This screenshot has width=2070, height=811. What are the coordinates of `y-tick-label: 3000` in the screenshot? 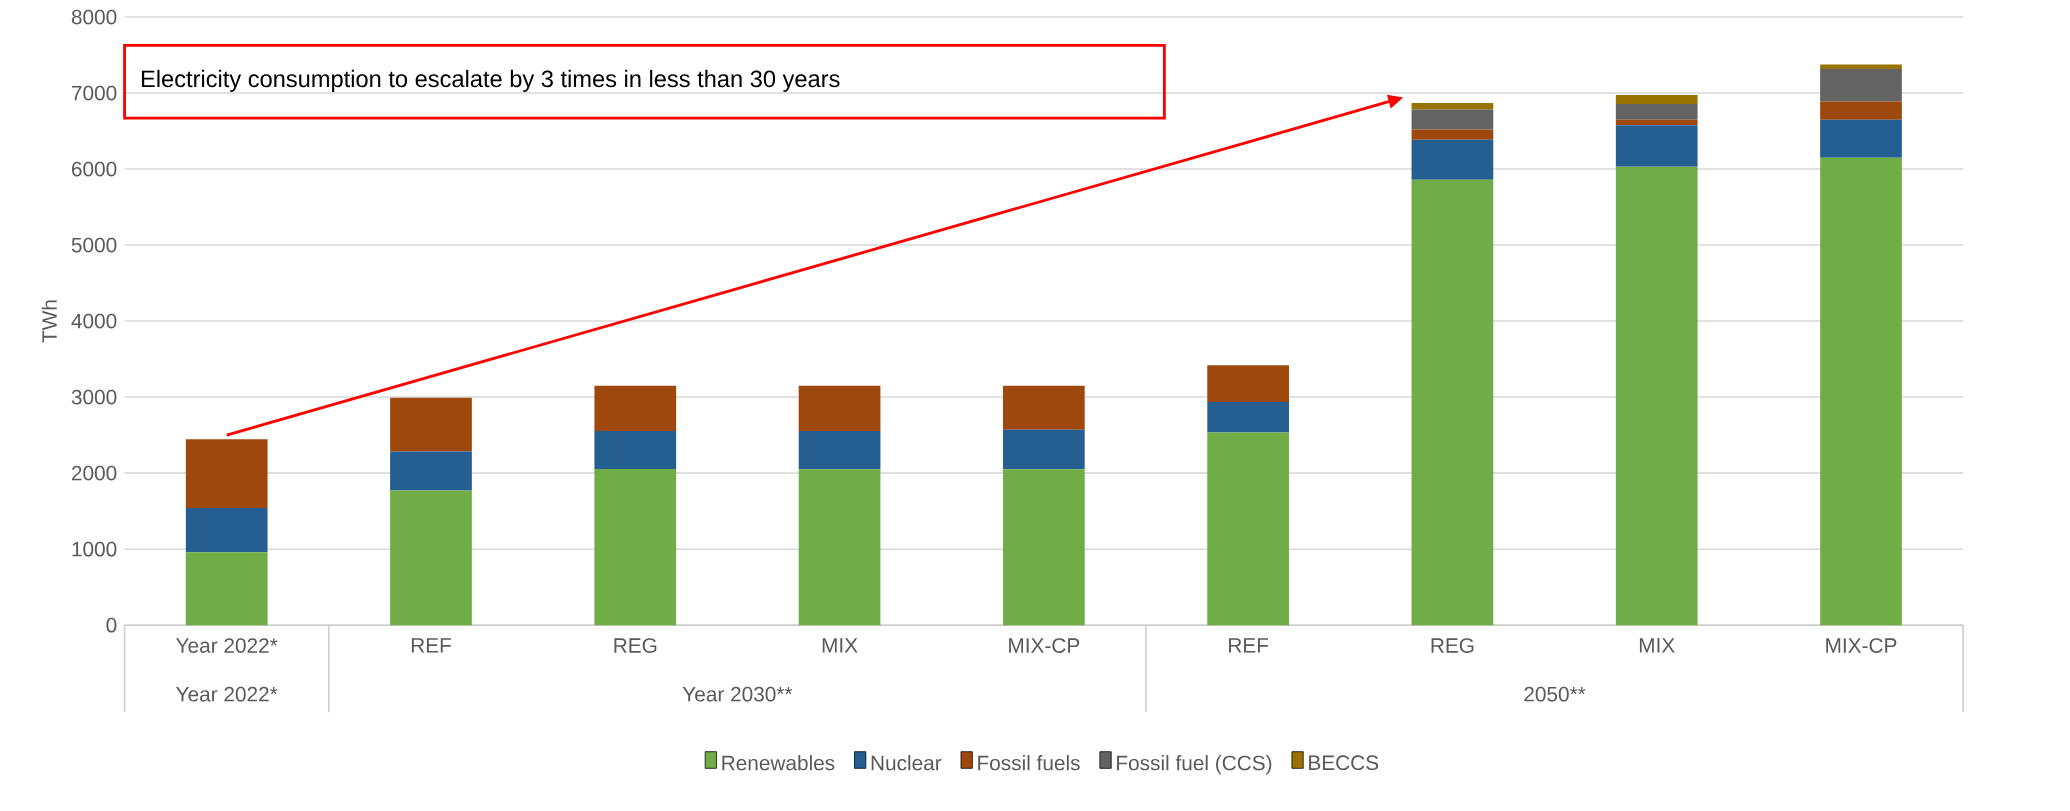 It's located at (94, 397).